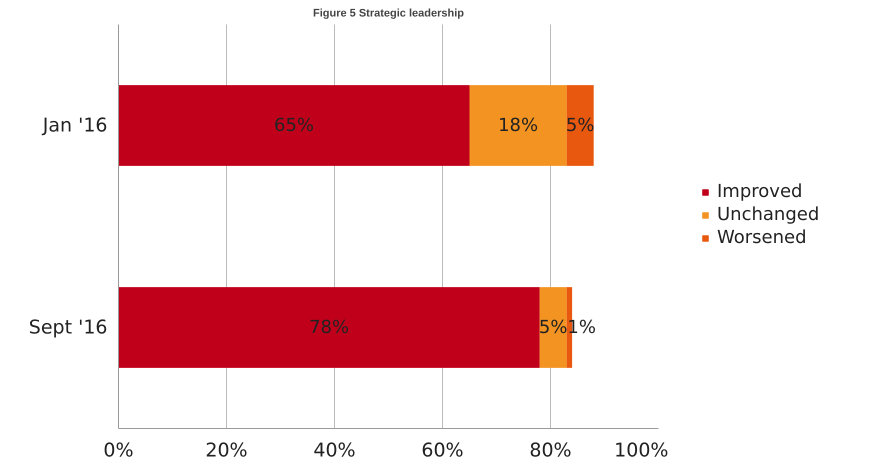 The width and height of the screenshot is (881, 464). What do you see at coordinates (759, 191) in the screenshot?
I see `legend-label: Improved` at bounding box center [759, 191].